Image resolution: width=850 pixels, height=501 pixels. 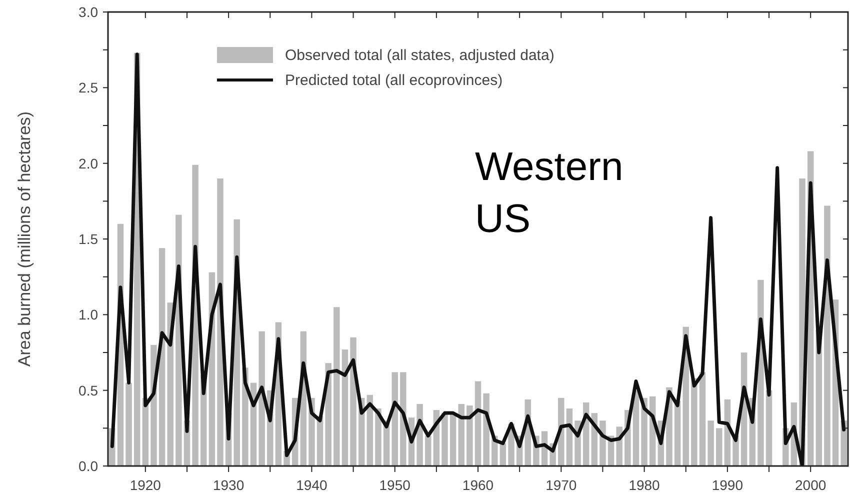 I want to click on y-tick-label: 0.5, so click(x=88, y=390).